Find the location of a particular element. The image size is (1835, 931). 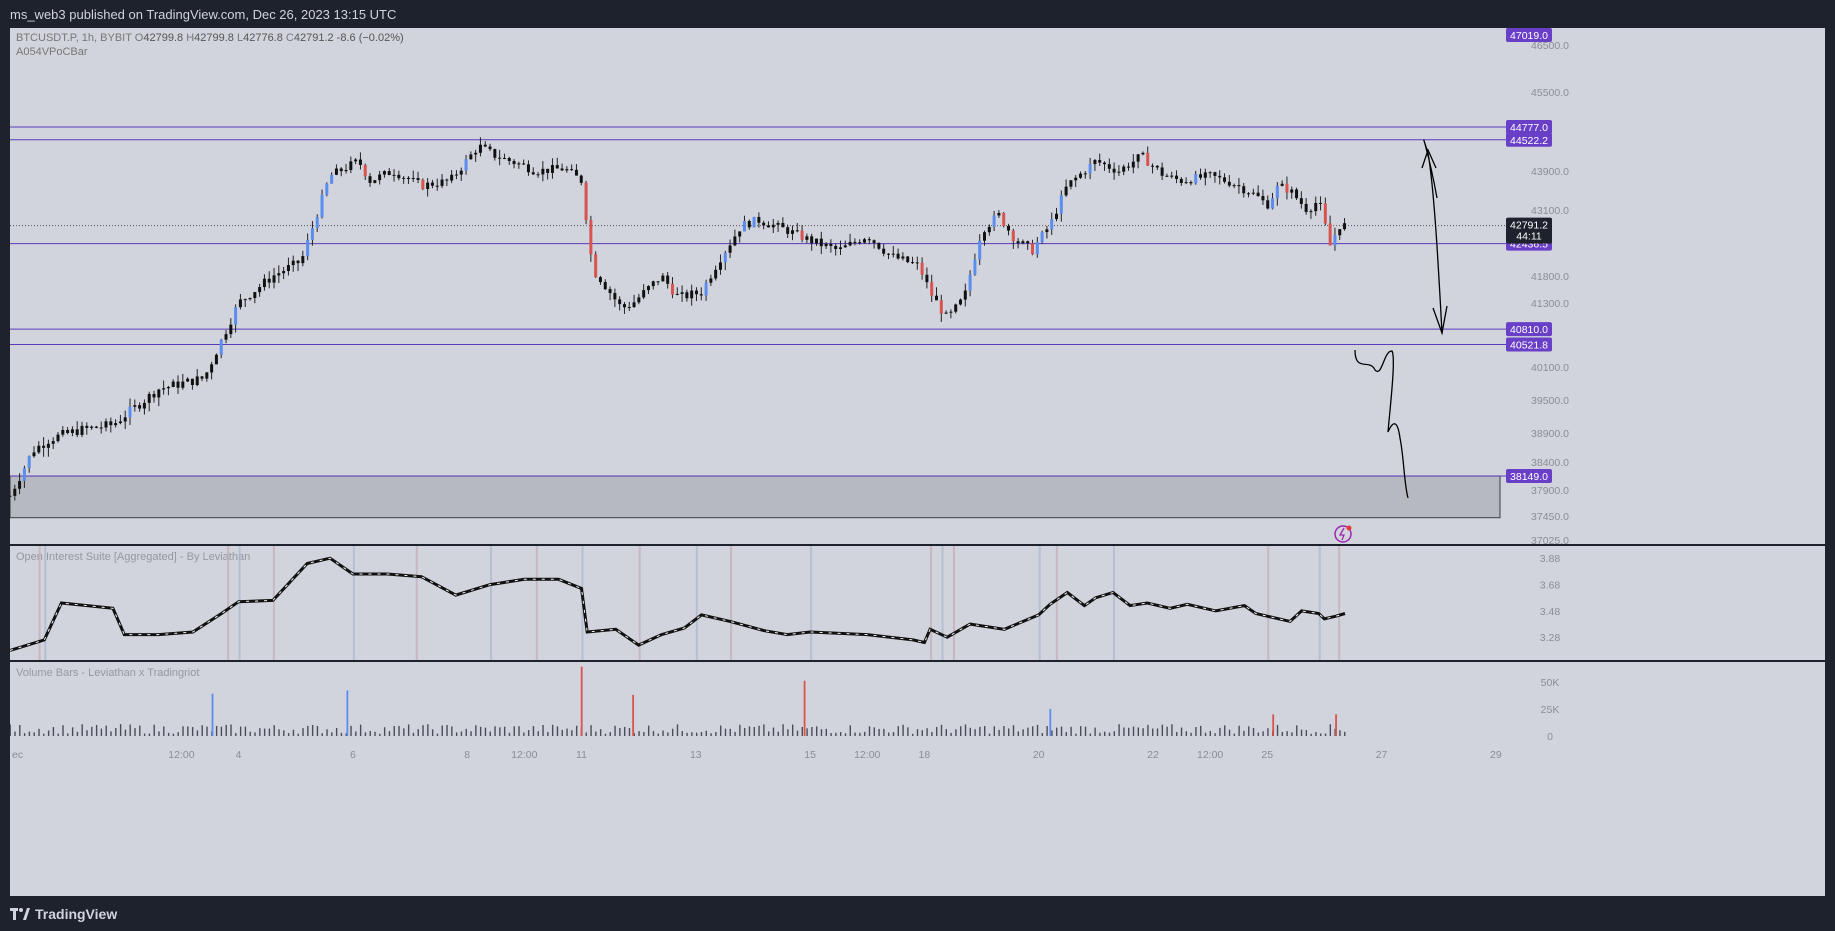

time-tick-label: 12:00 is located at coordinates (867, 755).